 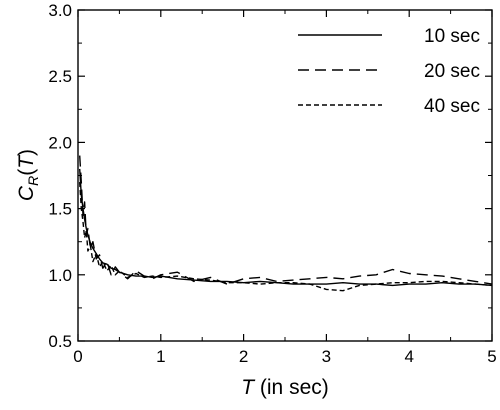 I want to click on x-tick-label: 4, so click(x=408, y=356).